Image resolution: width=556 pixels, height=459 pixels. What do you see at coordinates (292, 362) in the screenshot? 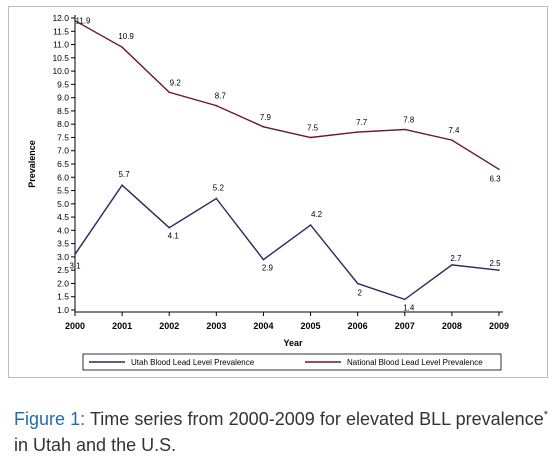
I see `legend-box` at bounding box center [292, 362].